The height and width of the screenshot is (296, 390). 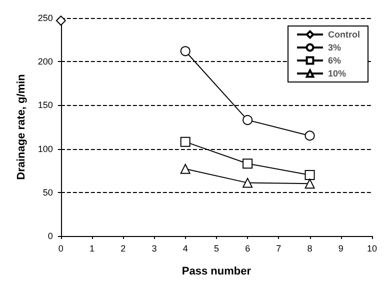 What do you see at coordinates (279, 249) in the screenshot?
I see `x-tick-label: 7` at bounding box center [279, 249].